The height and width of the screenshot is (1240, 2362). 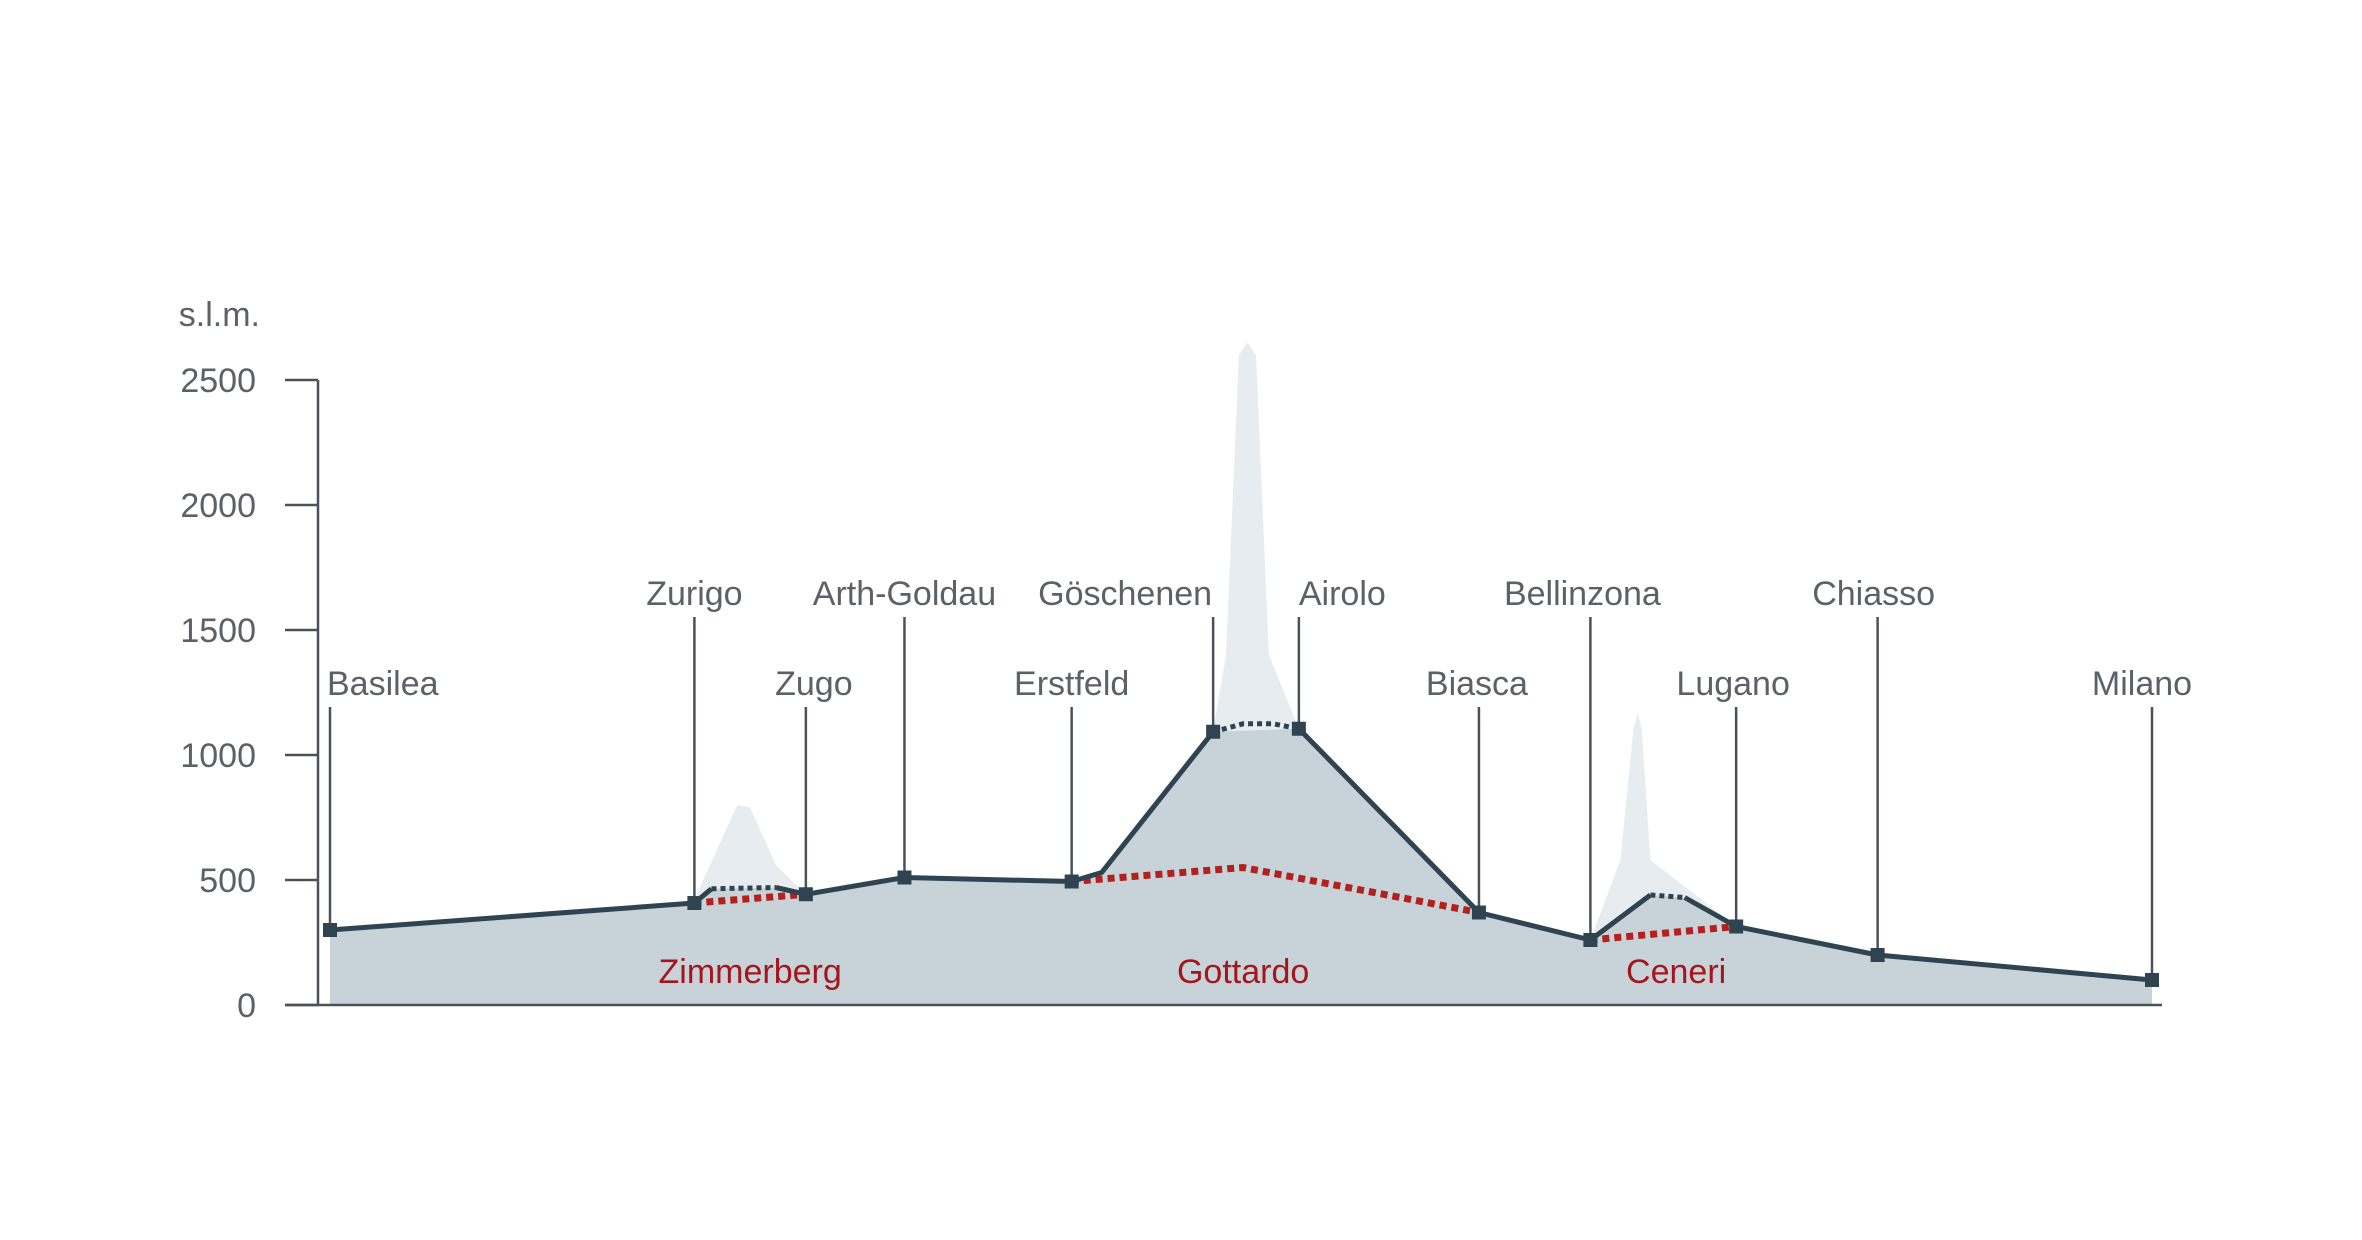 What do you see at coordinates (383, 684) in the screenshot?
I see `station-label-basilea: Basilea` at bounding box center [383, 684].